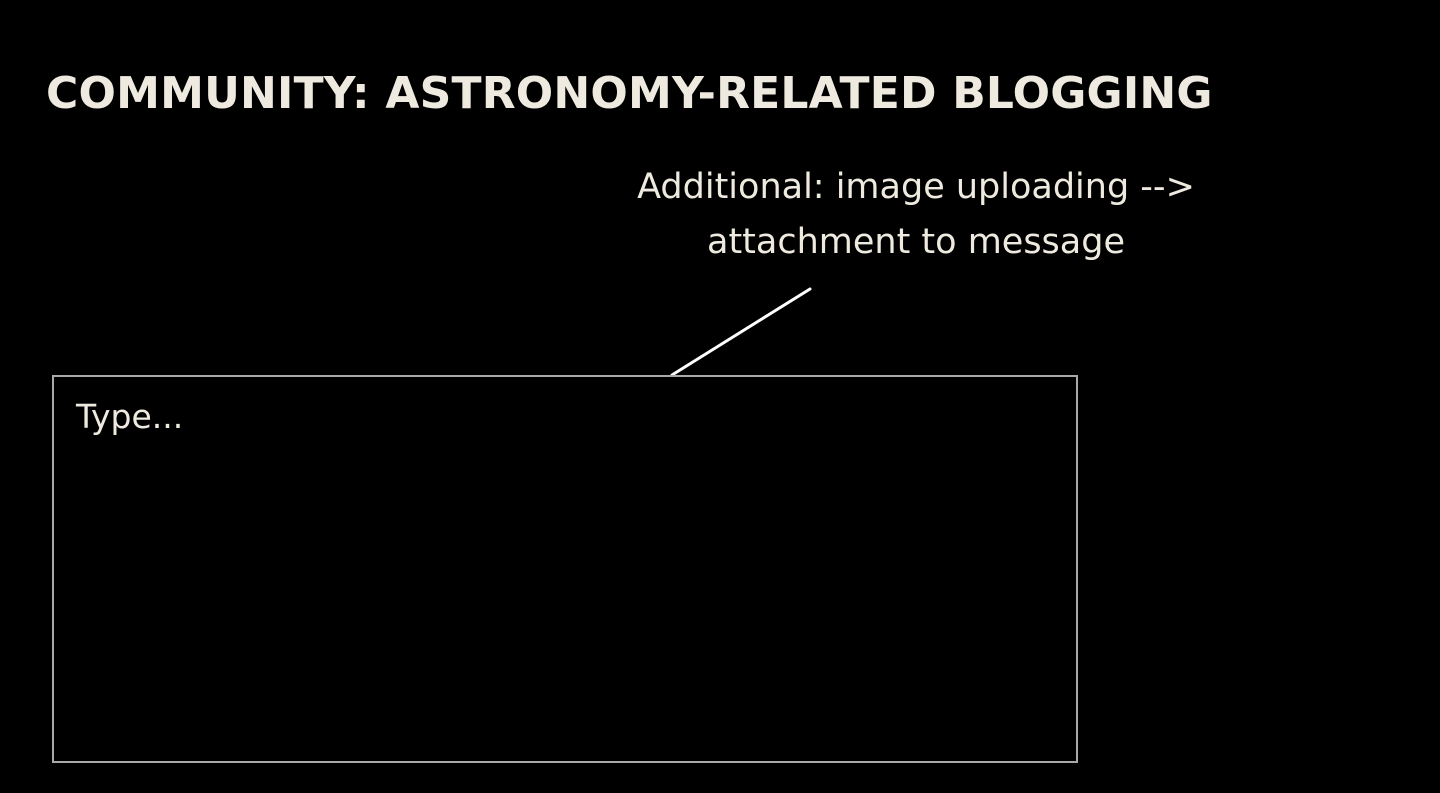  Describe the element at coordinates (629, 93) in the screenshot. I see `page-title: COMMUNITY: ASTRONOMY-RELATED BLOGGING` at that location.